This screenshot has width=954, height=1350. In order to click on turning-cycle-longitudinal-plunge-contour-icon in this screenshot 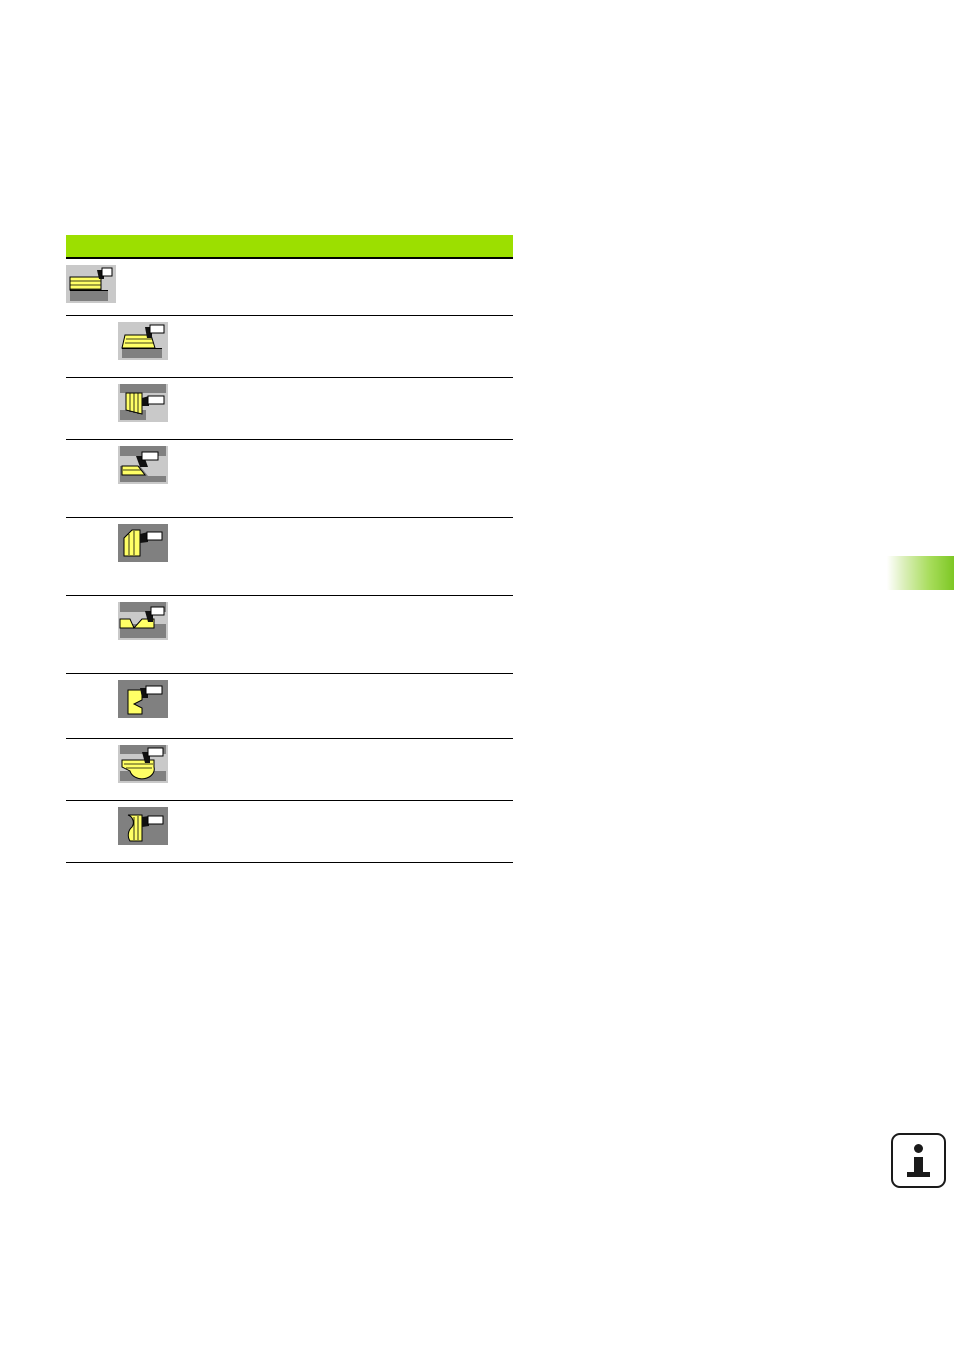, I will do `click(143, 623)`.